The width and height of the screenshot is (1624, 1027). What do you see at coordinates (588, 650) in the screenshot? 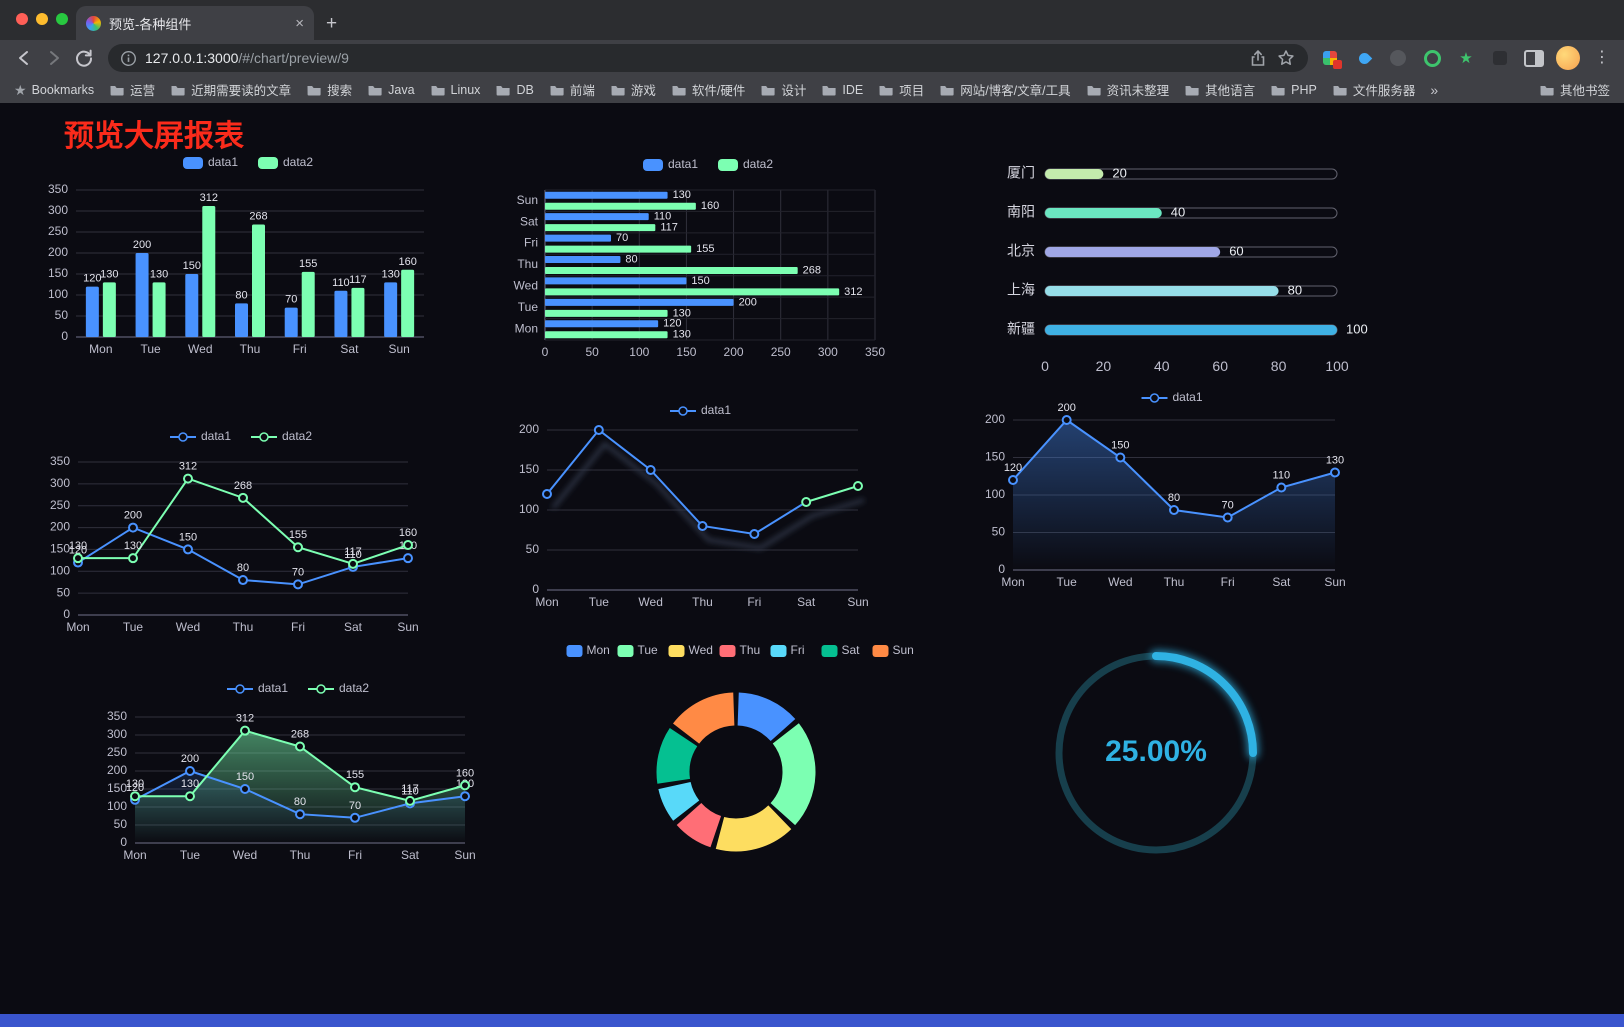
I see `legend-item: Mon` at bounding box center [588, 650].